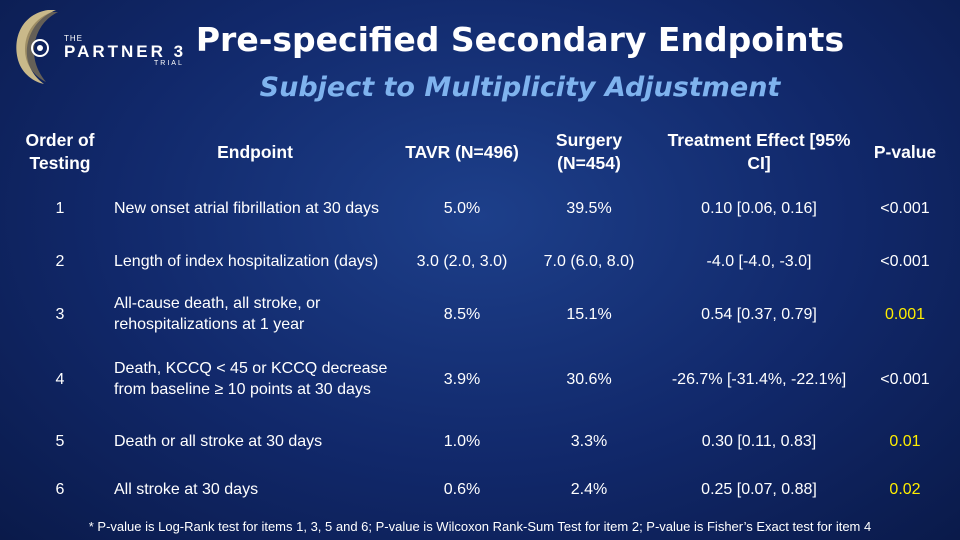 The width and height of the screenshot is (960, 540). I want to click on cell-surgery: 7.0 (6.0, 8.0), so click(589, 261).